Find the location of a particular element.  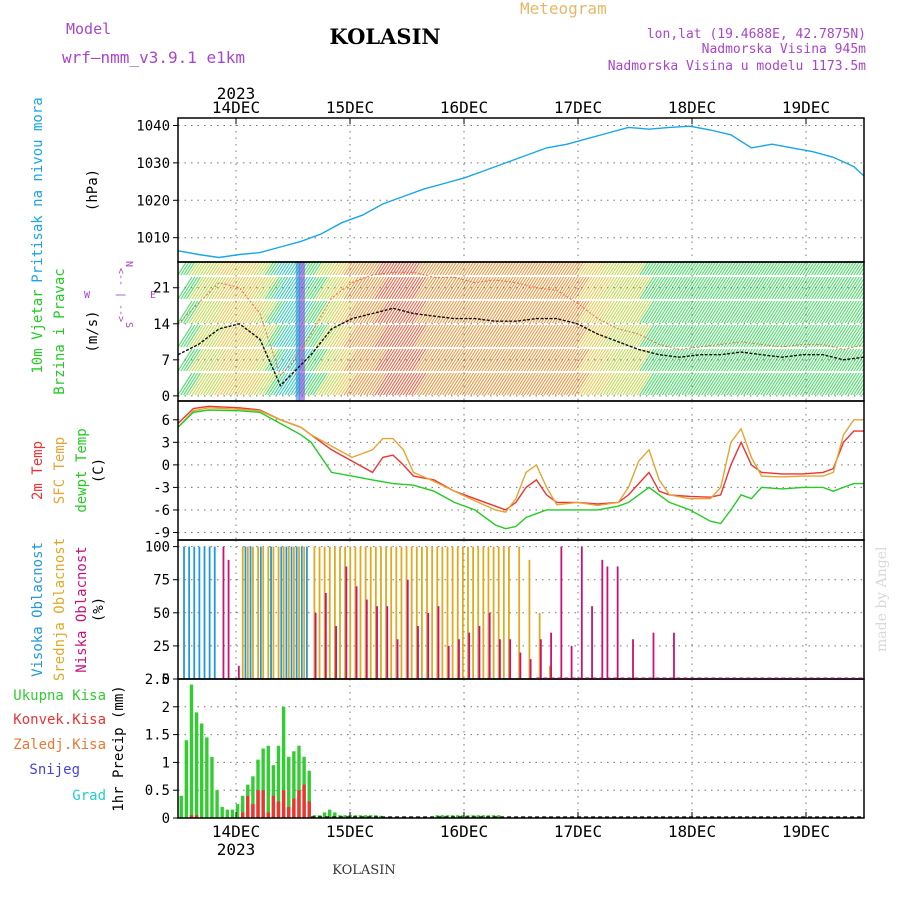

x-day-label-top: 19DEC is located at coordinates (806, 107).